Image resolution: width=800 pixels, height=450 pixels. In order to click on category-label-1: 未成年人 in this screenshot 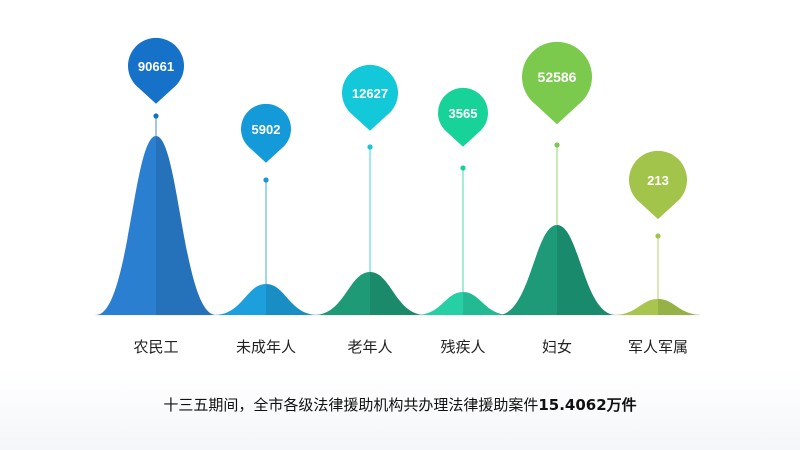, I will do `click(266, 347)`.